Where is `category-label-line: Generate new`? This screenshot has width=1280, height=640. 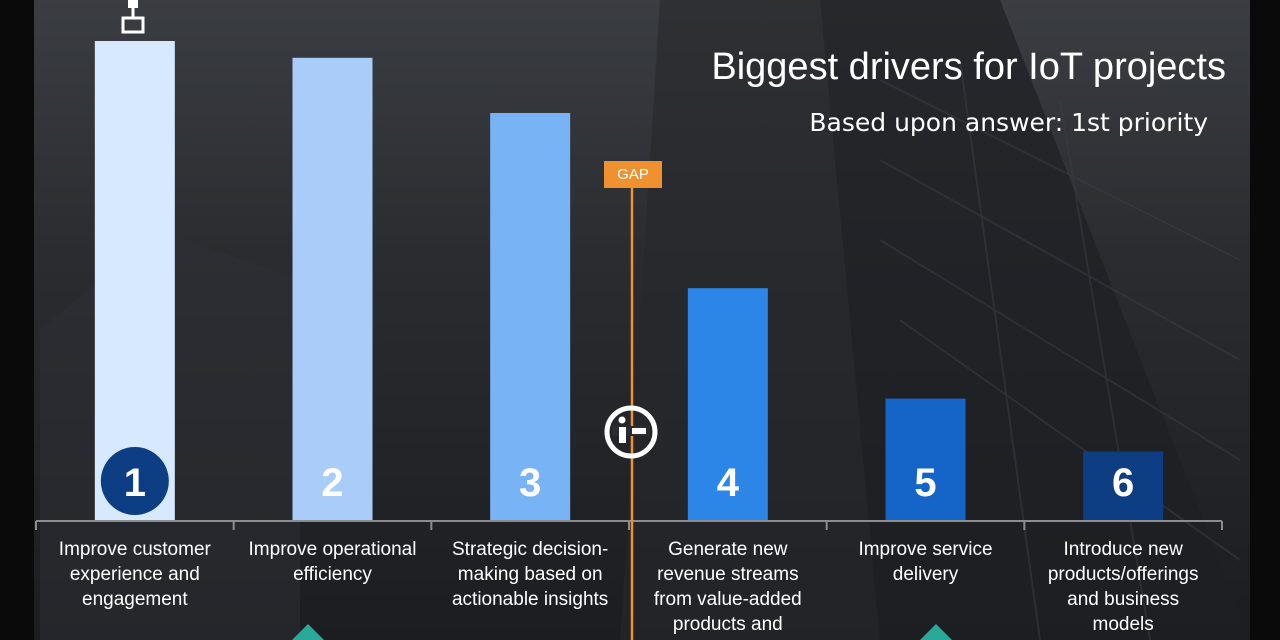 category-label-line: Generate new is located at coordinates (728, 549).